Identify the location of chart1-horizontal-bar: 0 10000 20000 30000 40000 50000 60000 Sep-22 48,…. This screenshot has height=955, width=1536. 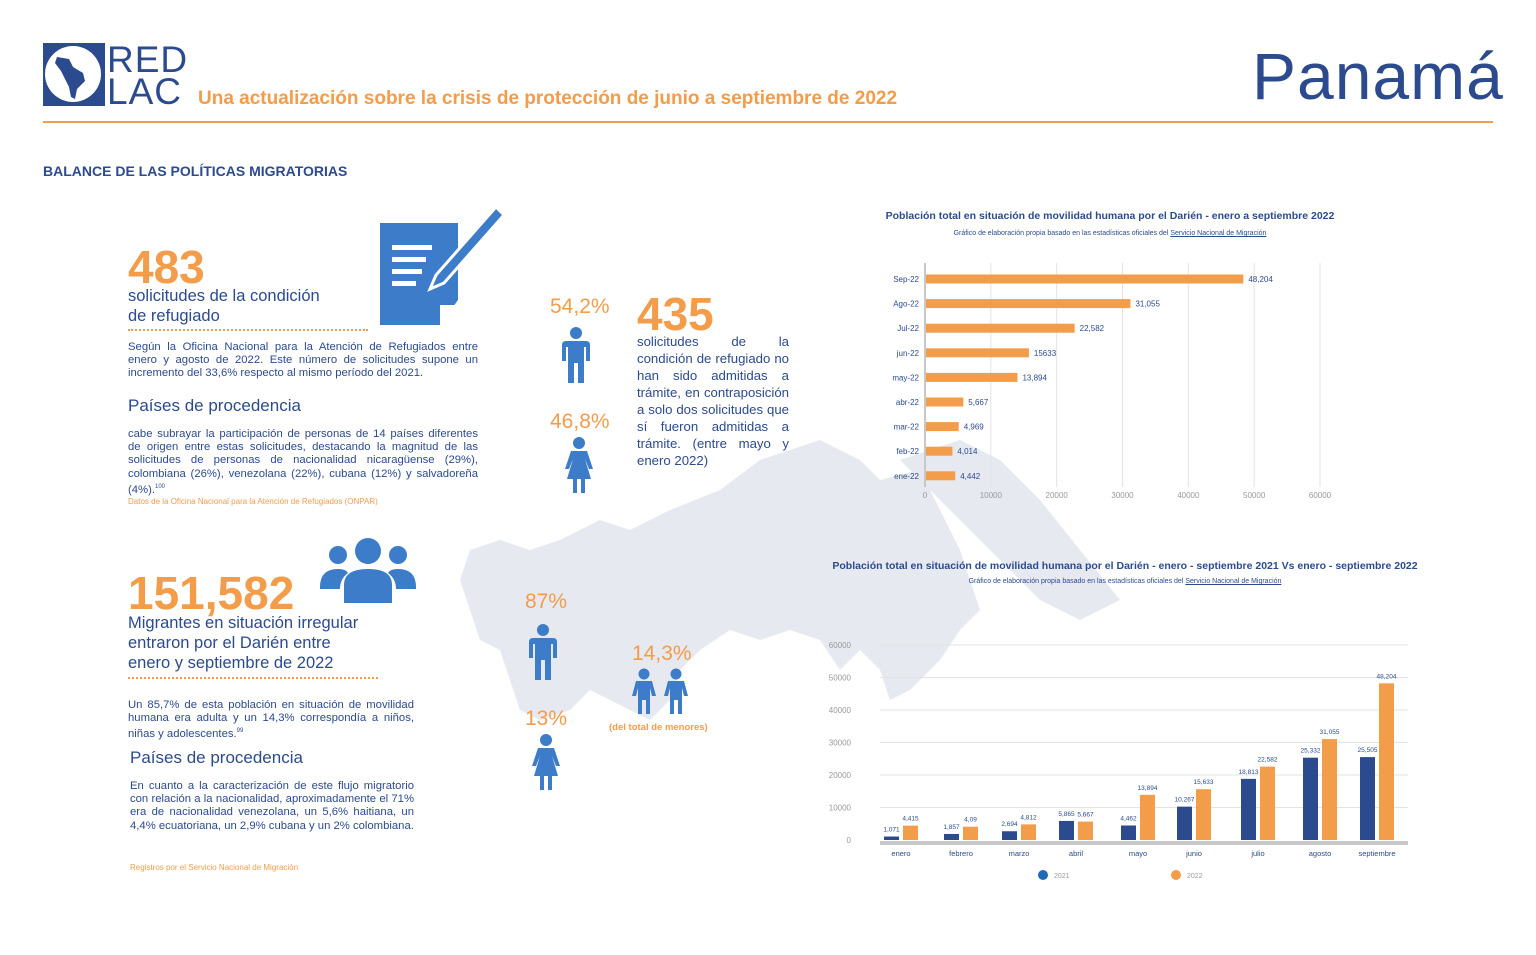
(1112, 381).